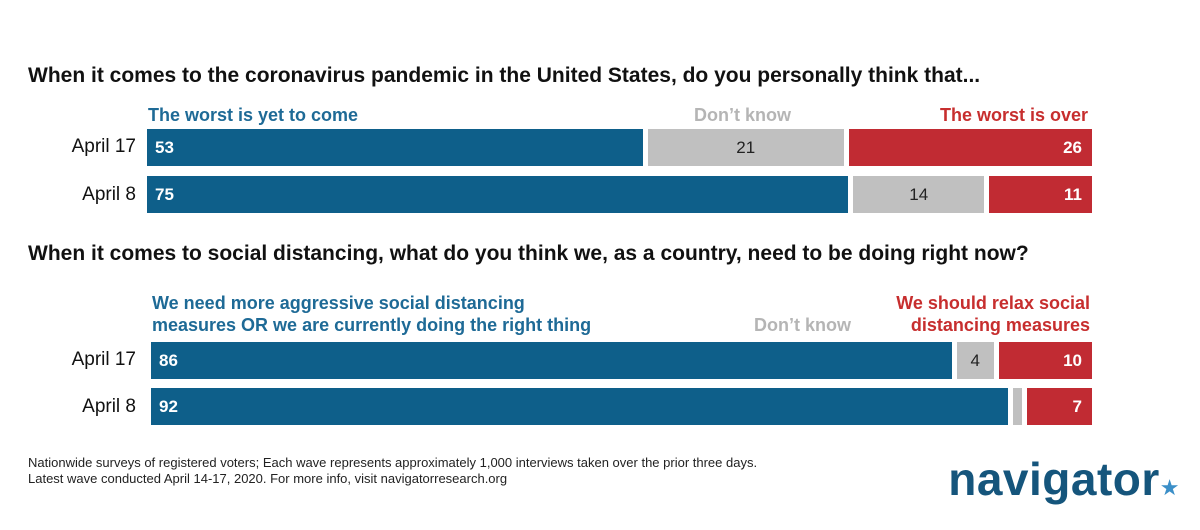 This screenshot has height=530, width=1200. Describe the element at coordinates (919, 194) in the screenshot. I see `chart1-bar-april8-dont-know: 14` at that location.